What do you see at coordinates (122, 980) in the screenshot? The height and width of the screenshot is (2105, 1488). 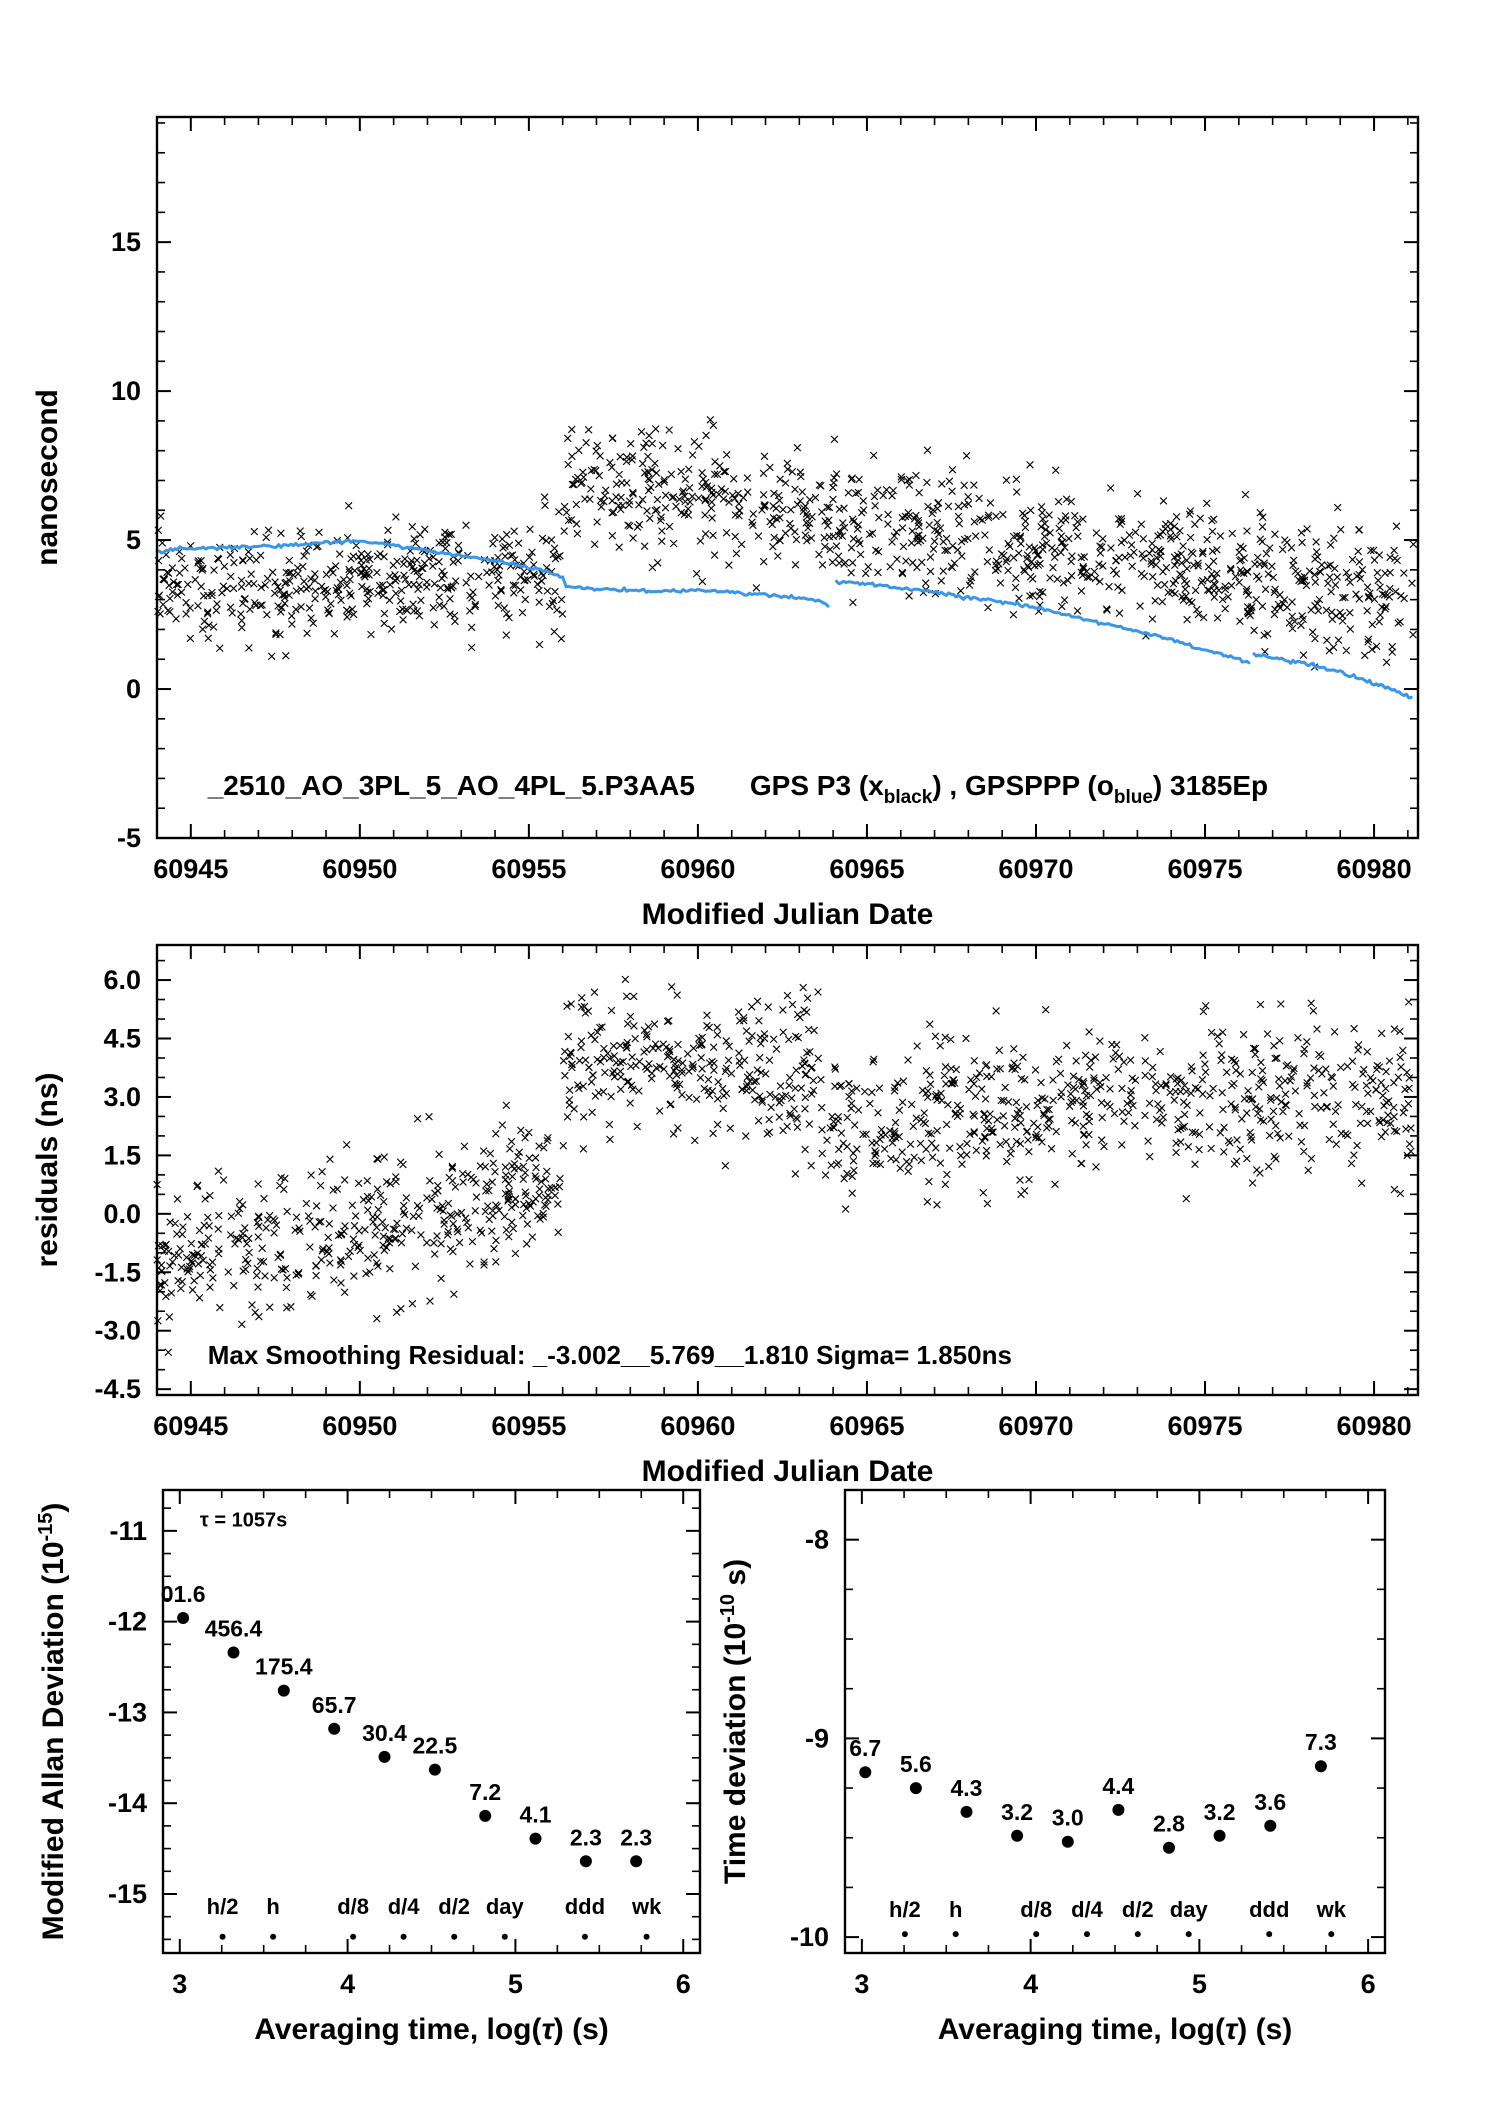 I see `y-tick-label: 6.0` at bounding box center [122, 980].